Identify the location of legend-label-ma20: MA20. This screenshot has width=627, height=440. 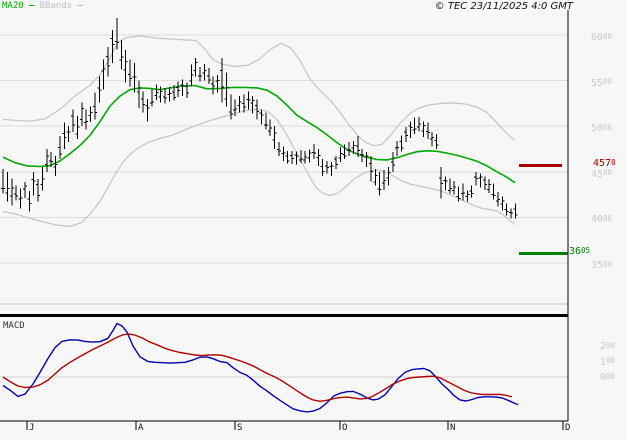
(13, 6).